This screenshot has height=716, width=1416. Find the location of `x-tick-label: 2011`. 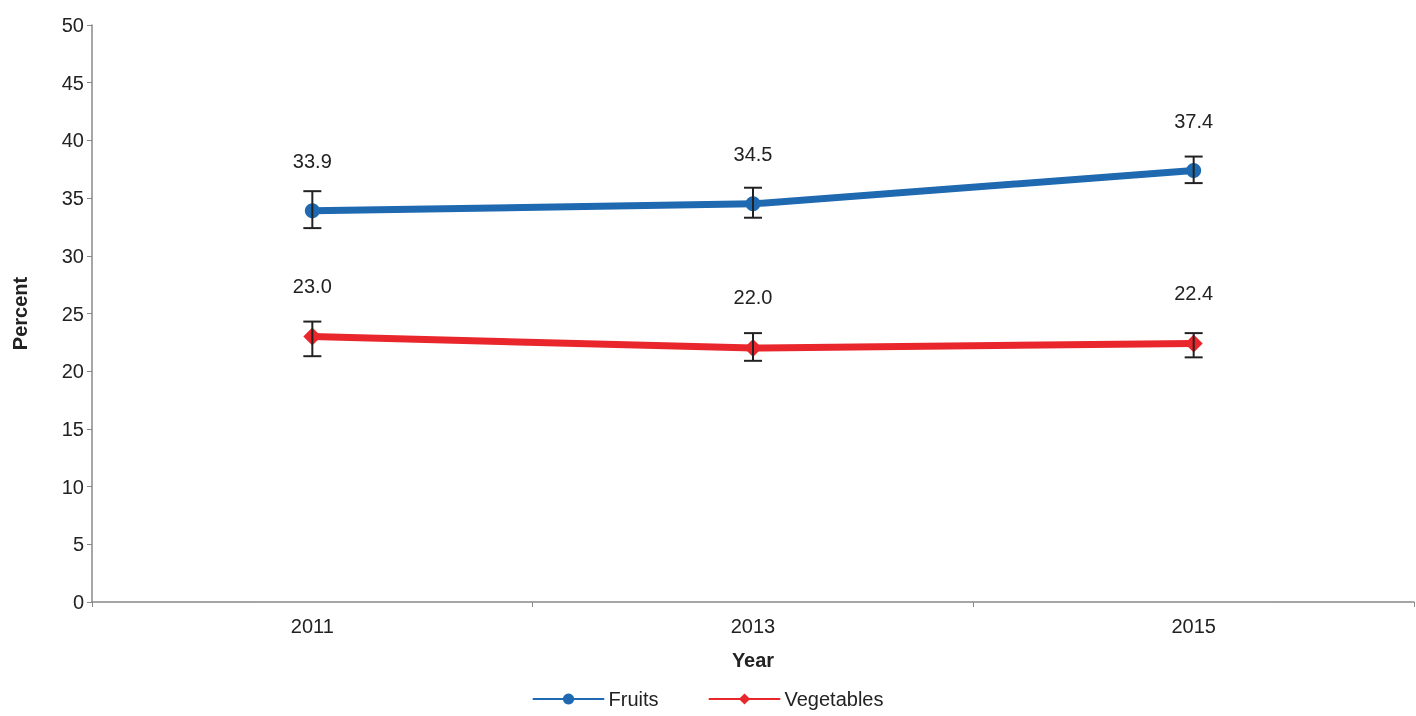

x-tick-label: 2011 is located at coordinates (312, 626).